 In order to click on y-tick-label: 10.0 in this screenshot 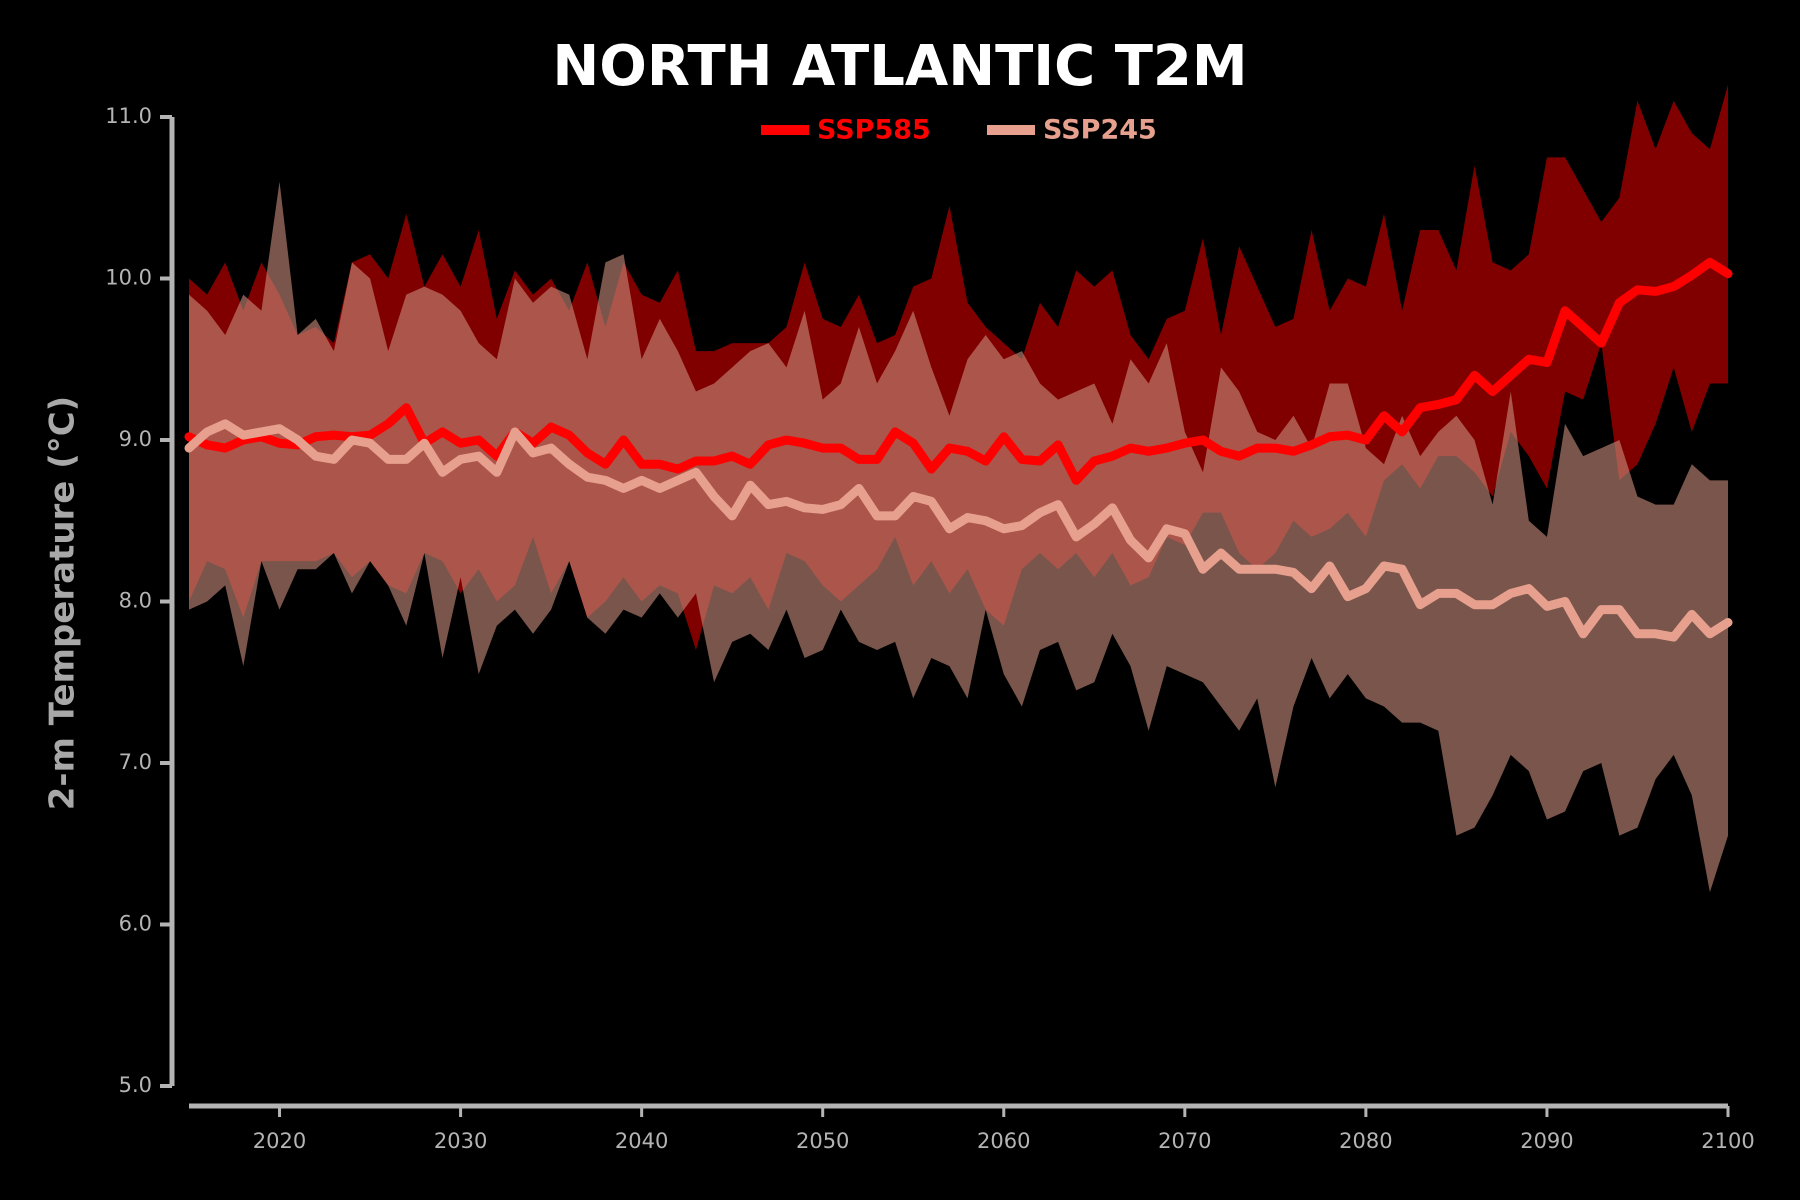, I will do `click(128, 278)`.